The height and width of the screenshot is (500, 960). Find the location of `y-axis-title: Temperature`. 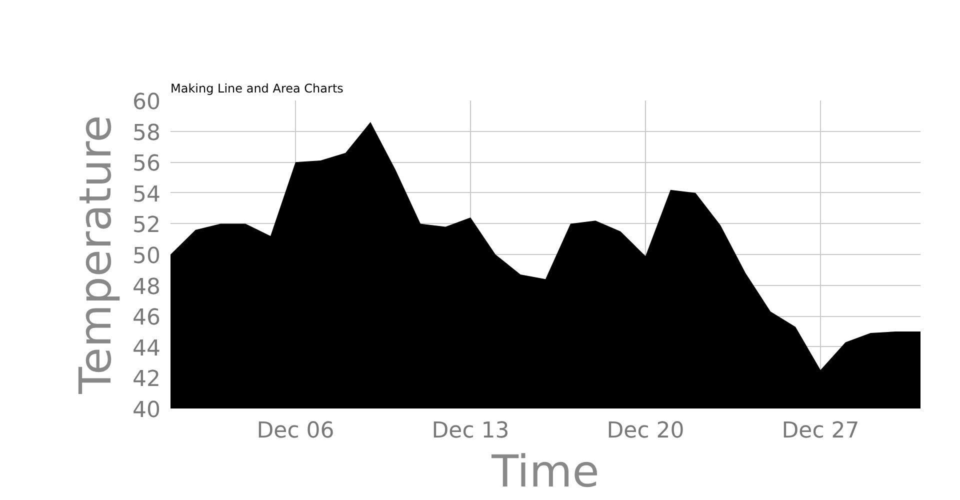

y-axis-title: Temperature is located at coordinates (96, 255).